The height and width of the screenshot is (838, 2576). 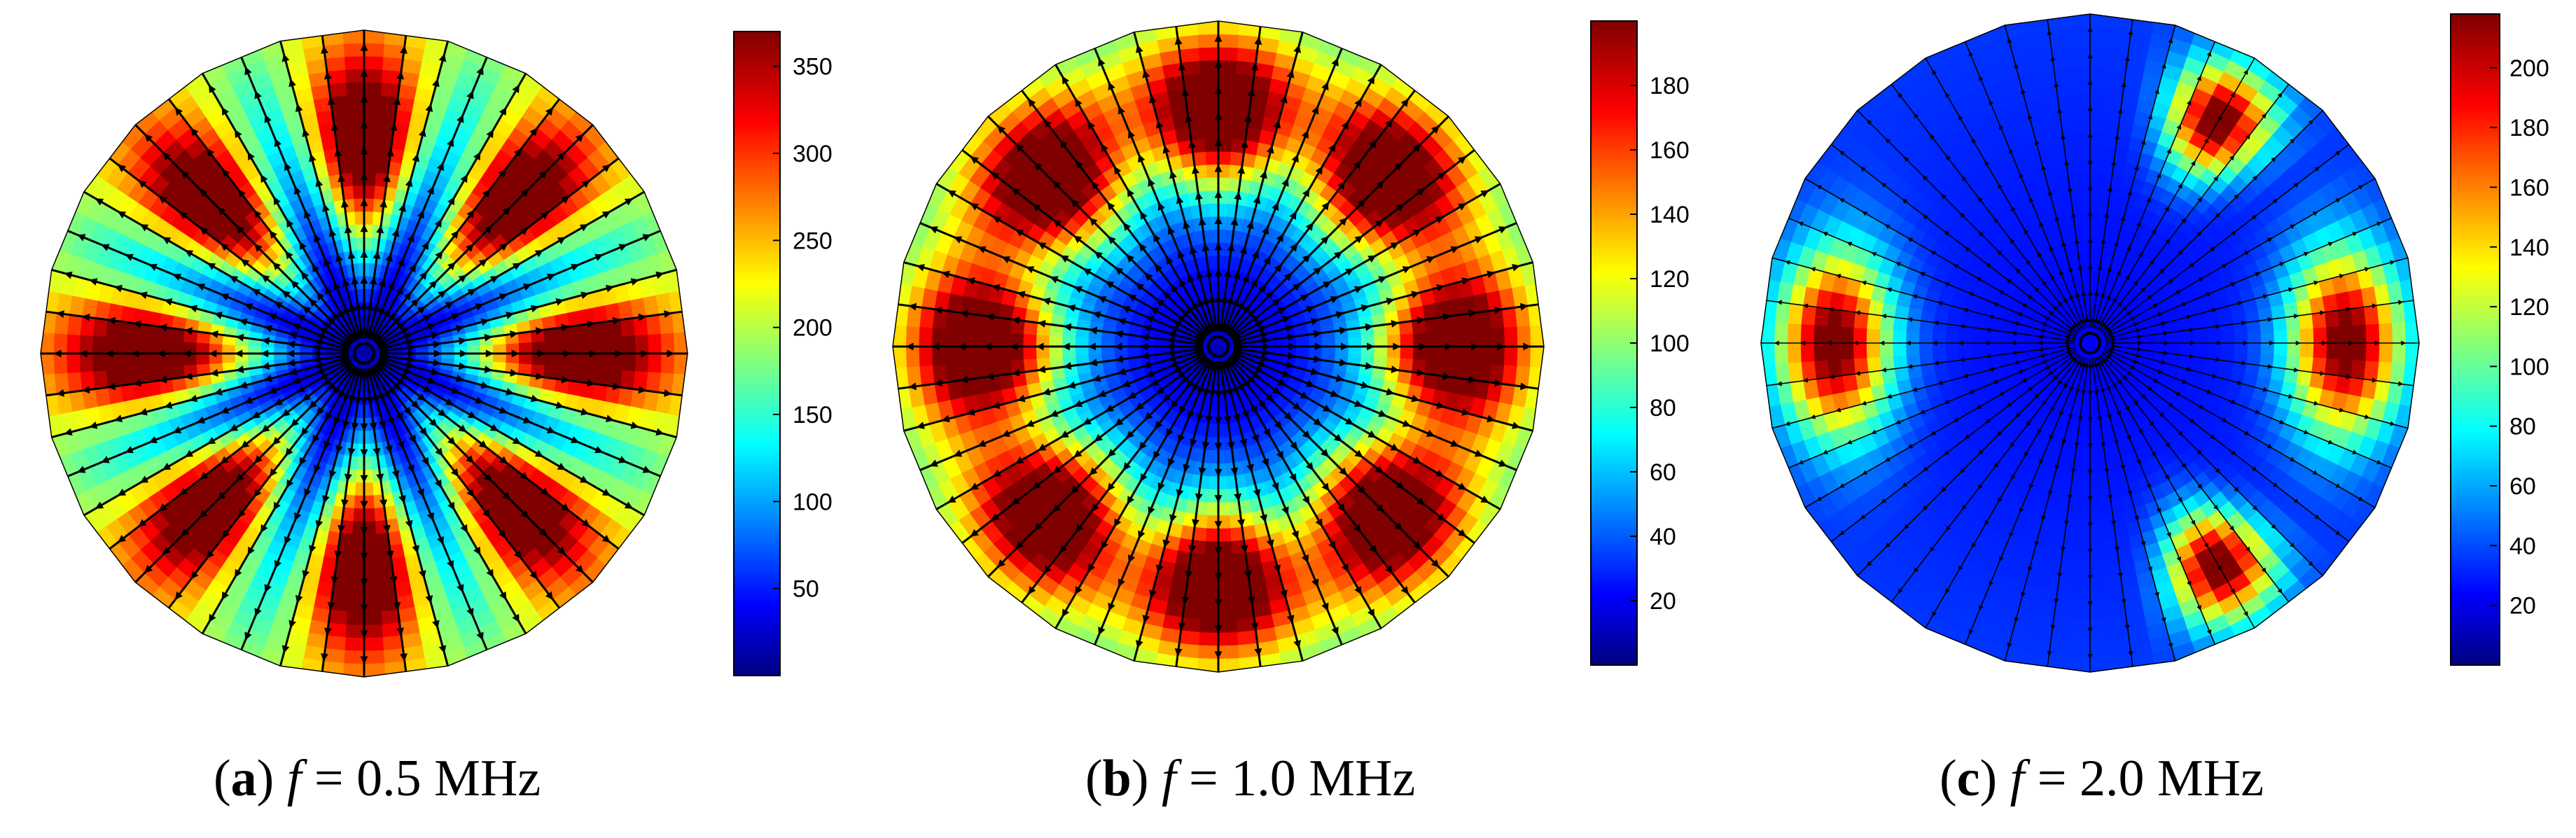 I want to click on caption-a: (a) f = 0.5 MHz, so click(x=377, y=778).